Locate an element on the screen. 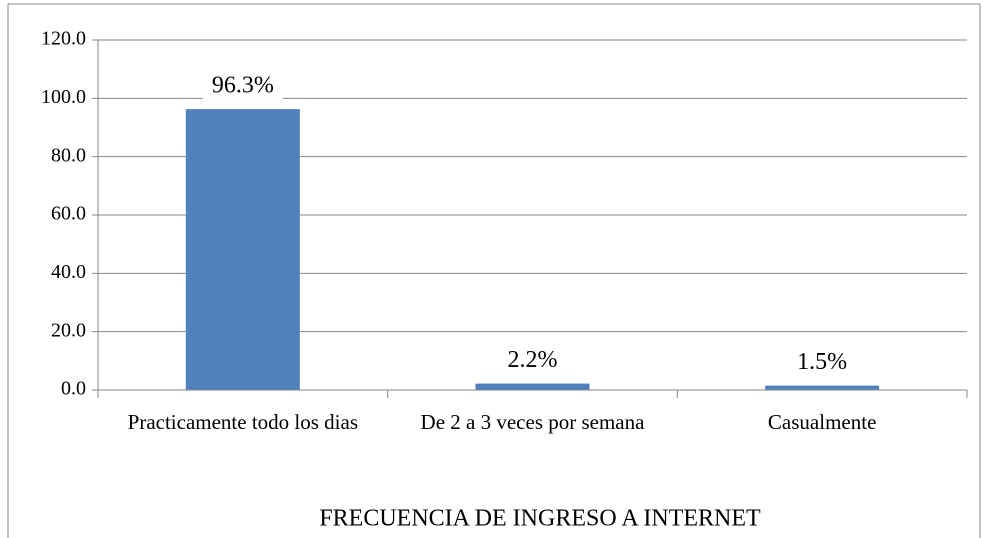 The width and height of the screenshot is (983, 538). y-tick-label: 120.0 is located at coordinates (63, 39).